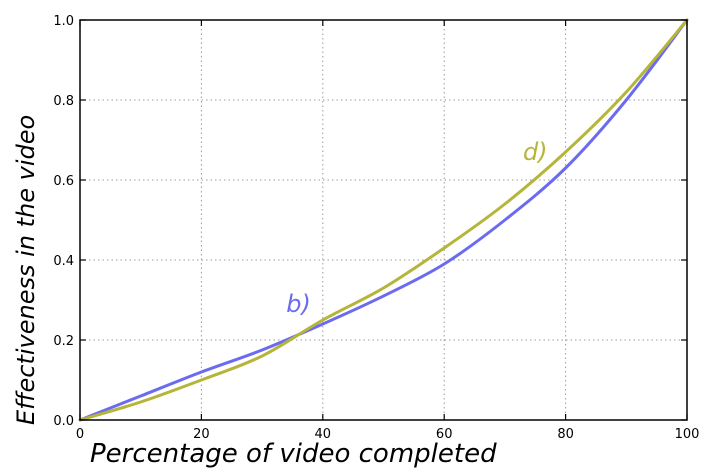  Describe the element at coordinates (293, 453) in the screenshot. I see `x-axis-title: Percentage of video completed` at that location.